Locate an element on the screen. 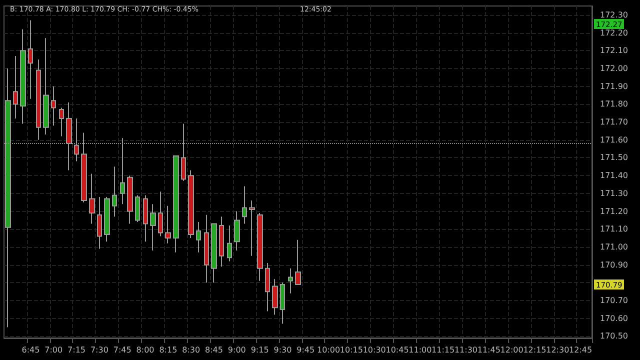 The height and width of the screenshot is (360, 640). y-tick-label: 172.20 is located at coordinates (614, 33).